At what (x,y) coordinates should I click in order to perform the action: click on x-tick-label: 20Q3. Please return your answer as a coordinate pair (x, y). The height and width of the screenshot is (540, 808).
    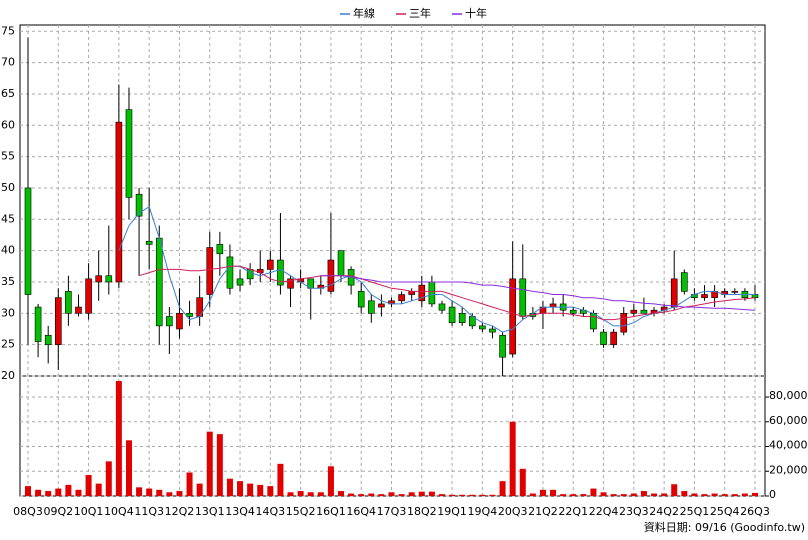
    Looking at the image, I should click on (513, 511).